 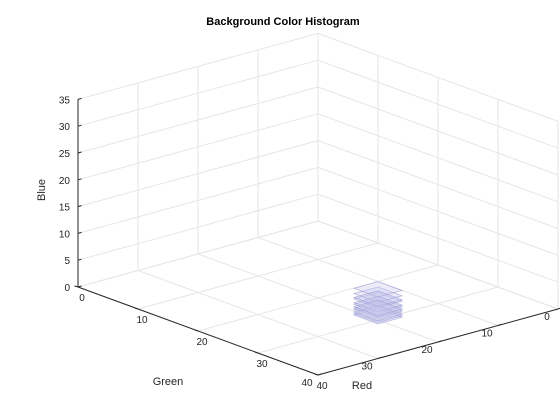 What do you see at coordinates (547, 317) in the screenshot?
I see `y-tick-label: 0` at bounding box center [547, 317].